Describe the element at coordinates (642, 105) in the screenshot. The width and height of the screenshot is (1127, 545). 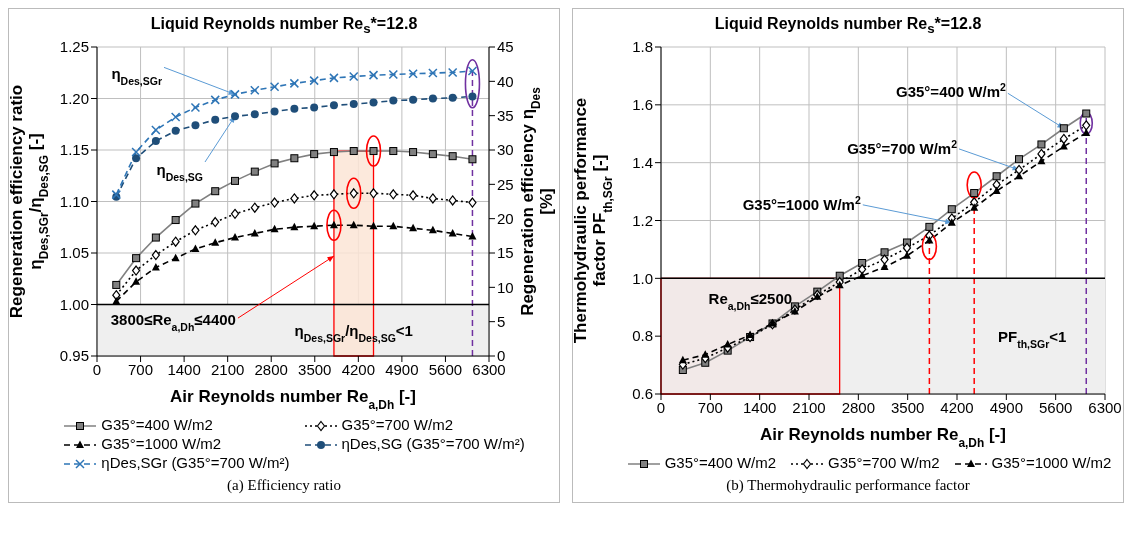
I see `y-tick-label: 1.6` at that location.